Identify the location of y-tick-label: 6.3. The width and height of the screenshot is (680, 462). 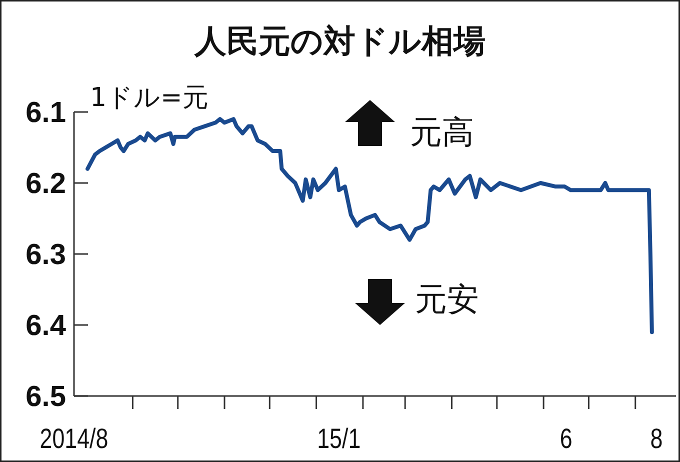
(46, 255).